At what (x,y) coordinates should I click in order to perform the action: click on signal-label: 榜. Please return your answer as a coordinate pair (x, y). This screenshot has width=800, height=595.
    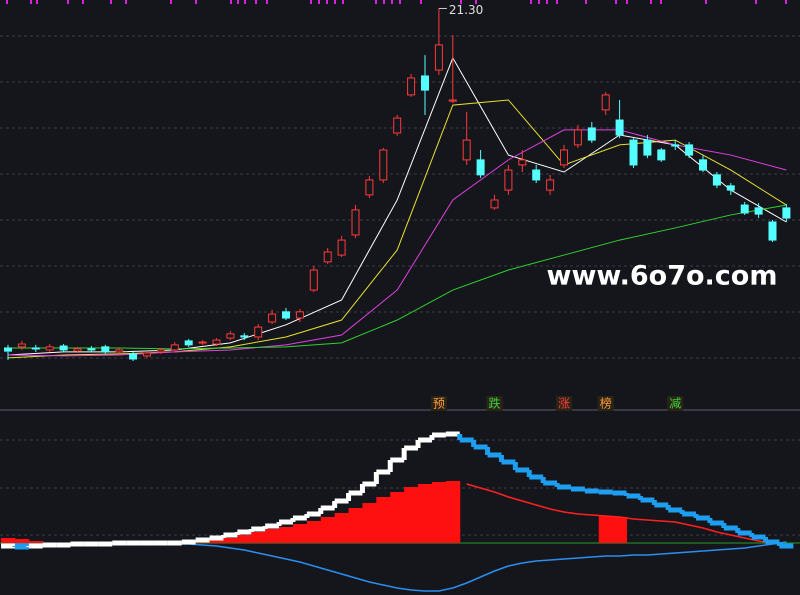
    Looking at the image, I should click on (606, 403).